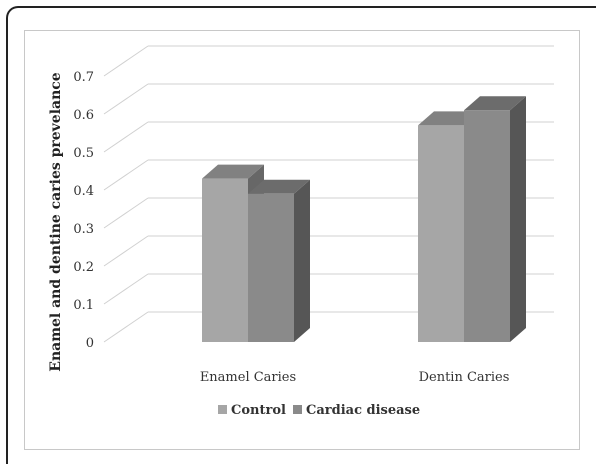  What do you see at coordinates (56, 222) in the screenshot?
I see `y-axis-label: Enamel and dentine caries prevelance` at bounding box center [56, 222].